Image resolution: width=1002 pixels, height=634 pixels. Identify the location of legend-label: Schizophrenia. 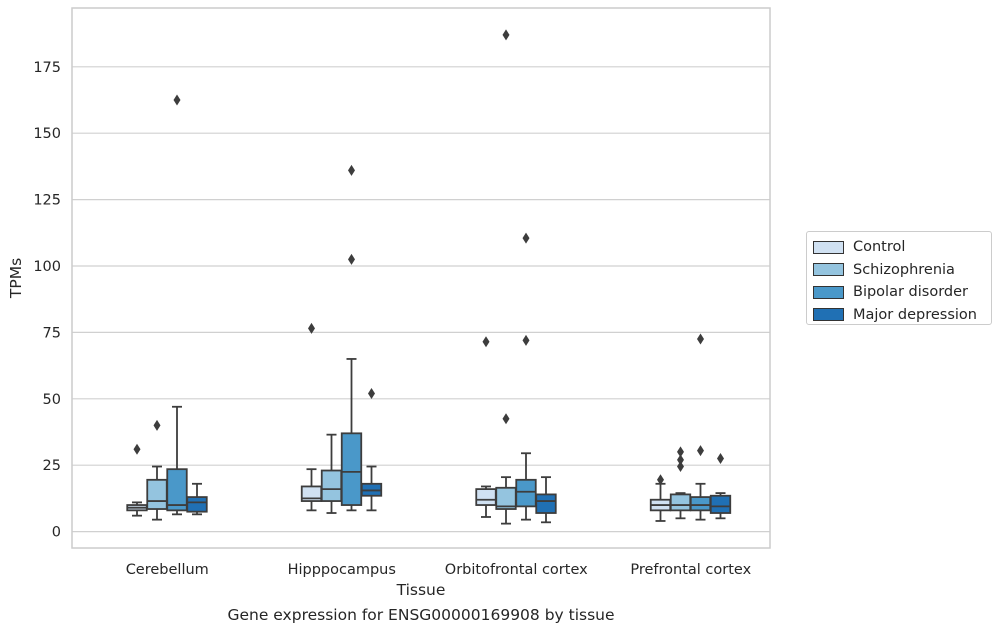
(904, 269).